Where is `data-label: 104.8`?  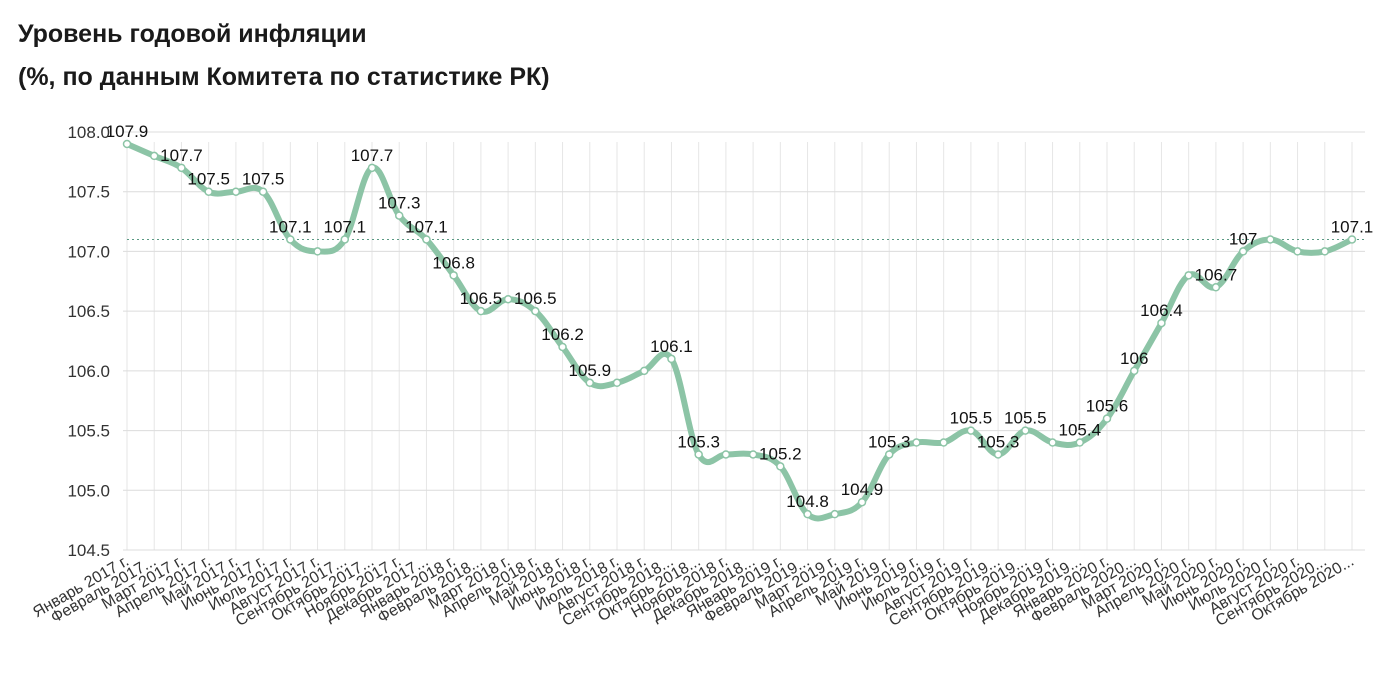 data-label: 104.8 is located at coordinates (807, 501).